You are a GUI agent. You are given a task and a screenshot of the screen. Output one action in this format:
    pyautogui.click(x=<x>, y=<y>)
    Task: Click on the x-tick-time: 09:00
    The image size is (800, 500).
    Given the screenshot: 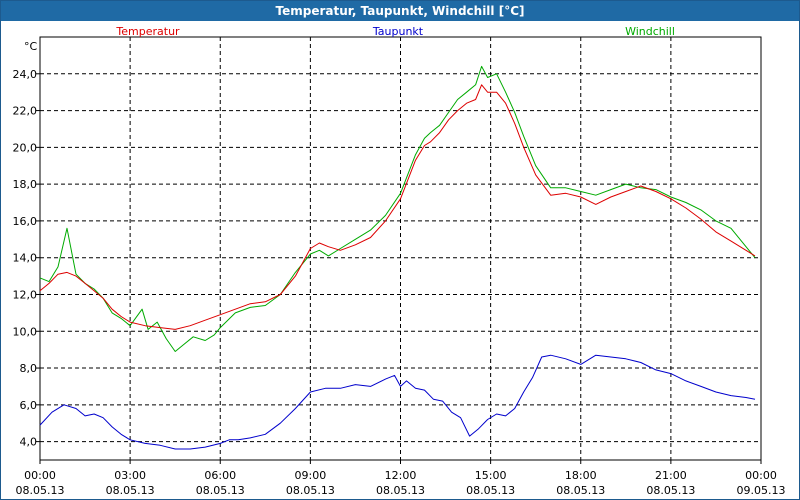 What is the action you would take?
    pyautogui.click(x=311, y=475)
    